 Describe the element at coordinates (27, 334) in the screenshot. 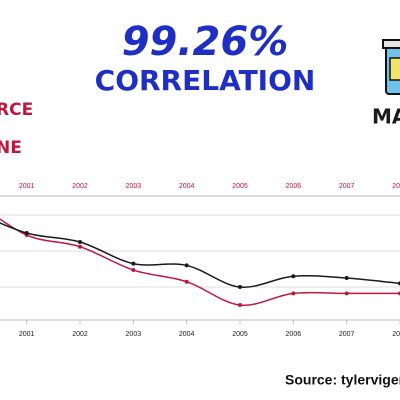

I see `x-tick-label: 2001` at that location.